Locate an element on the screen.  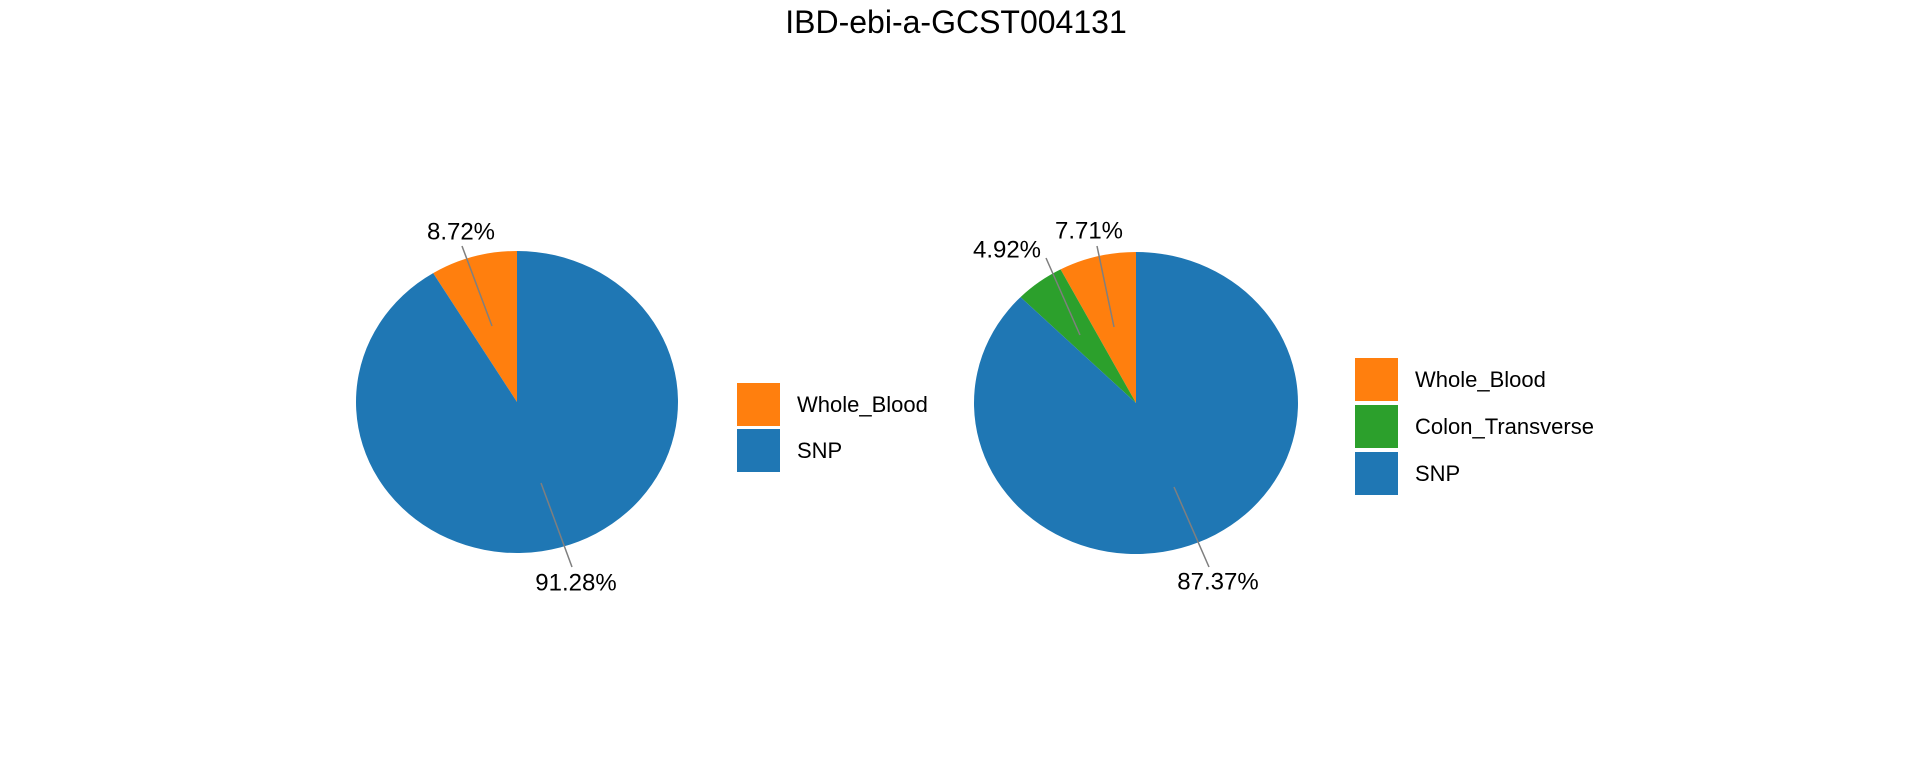
legend-item-colon-transverse: Colon_Transverse is located at coordinates (1474, 426).